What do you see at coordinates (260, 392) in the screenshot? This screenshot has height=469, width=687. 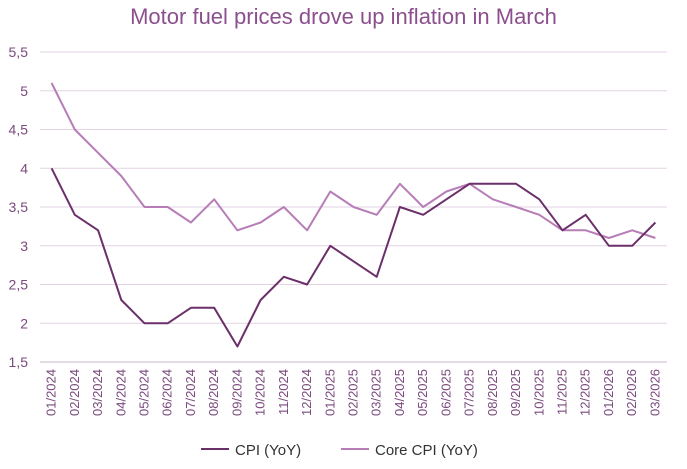 I see `x-tick-label: 10/2024` at bounding box center [260, 392].